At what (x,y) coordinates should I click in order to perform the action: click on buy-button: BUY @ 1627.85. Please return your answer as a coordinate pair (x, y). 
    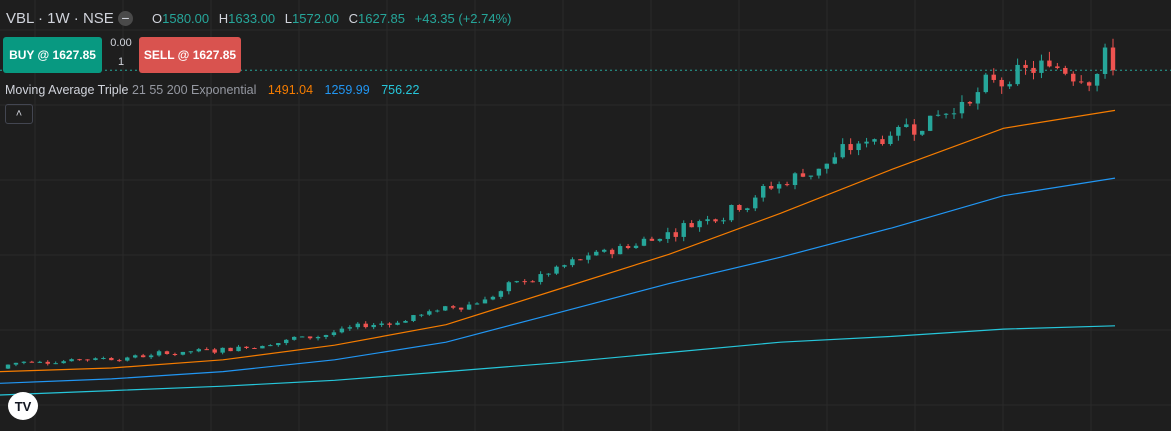
    Looking at the image, I should click on (52, 55).